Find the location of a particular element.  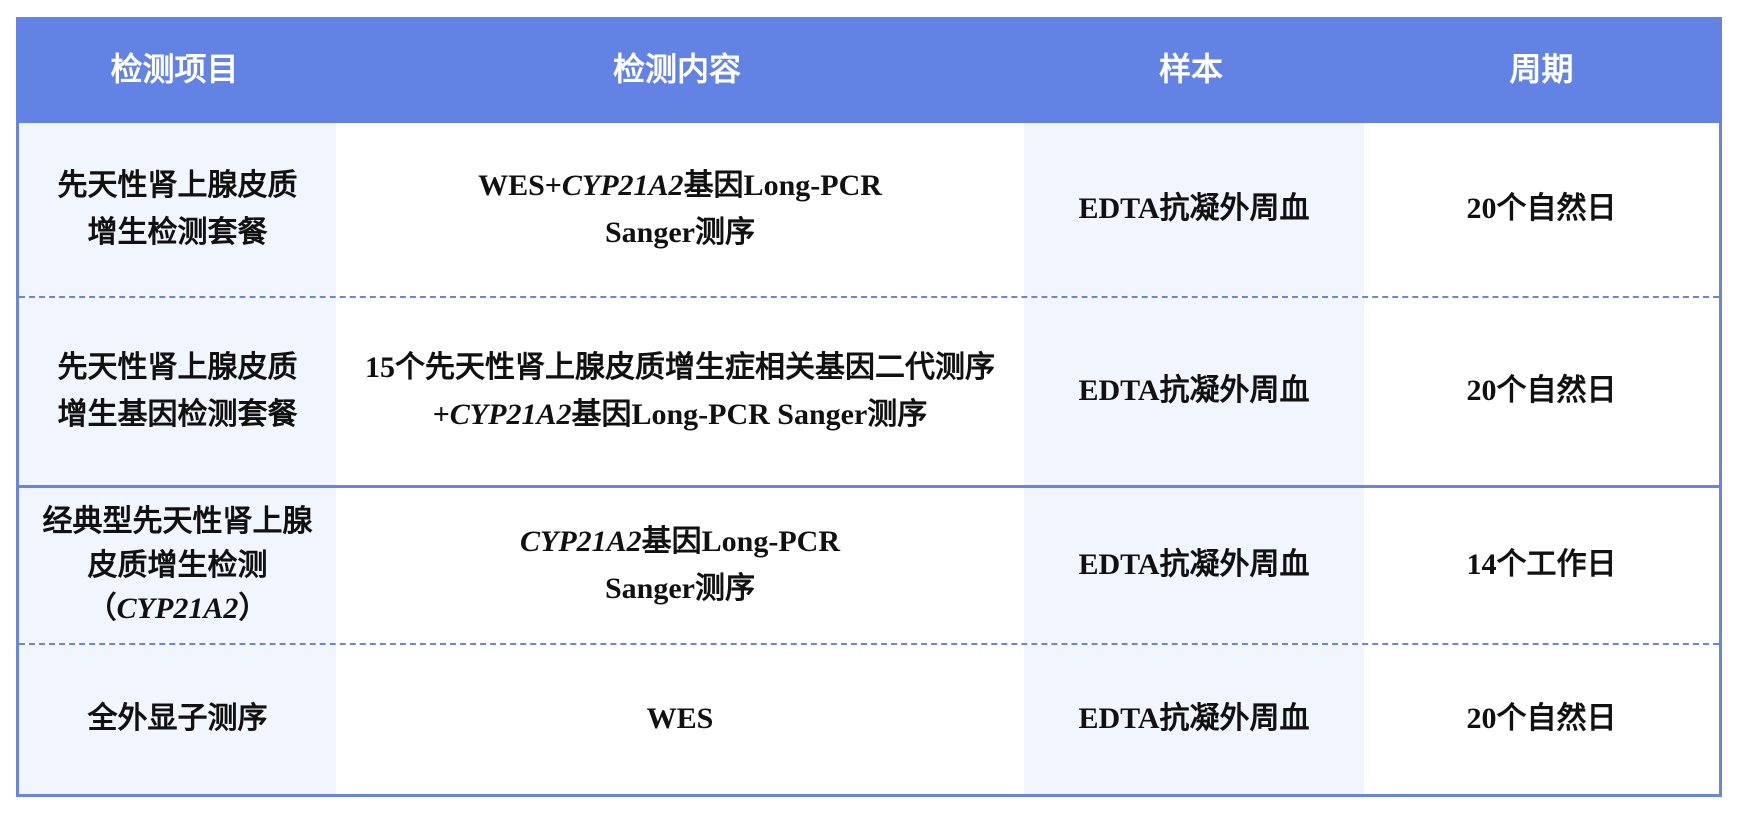

content-text: WES+ is located at coordinates (520, 185).